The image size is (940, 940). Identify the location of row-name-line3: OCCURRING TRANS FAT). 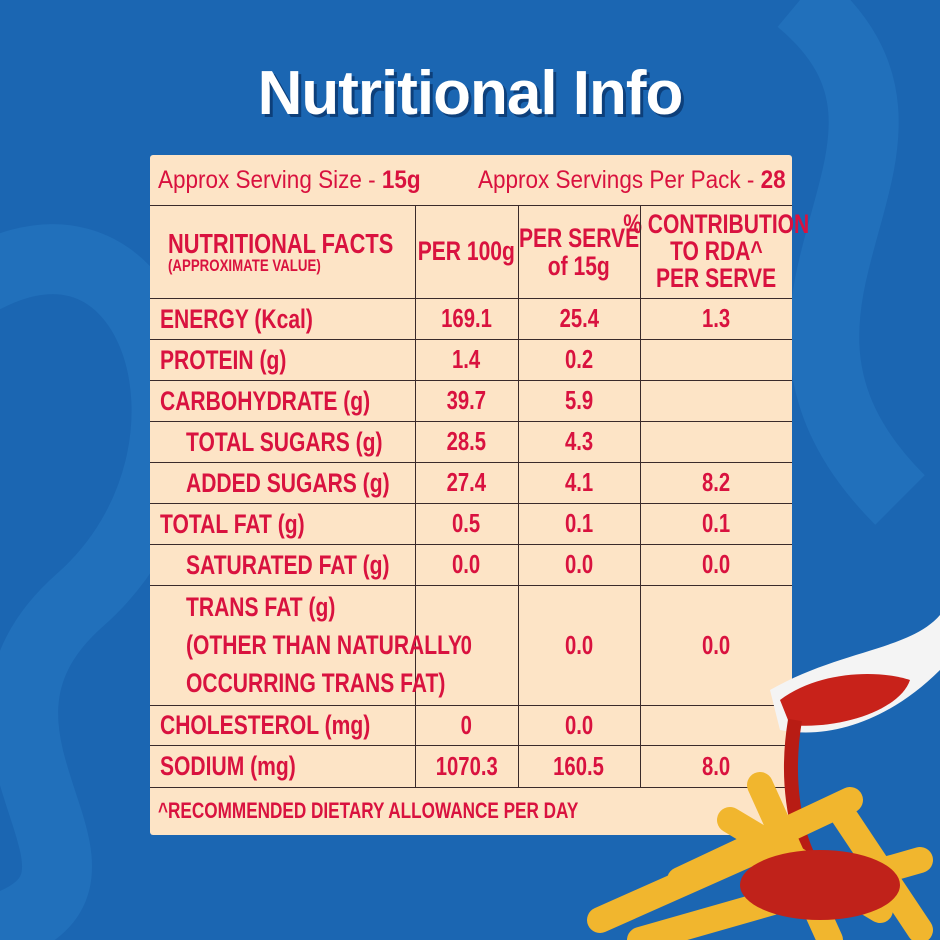
(316, 683).